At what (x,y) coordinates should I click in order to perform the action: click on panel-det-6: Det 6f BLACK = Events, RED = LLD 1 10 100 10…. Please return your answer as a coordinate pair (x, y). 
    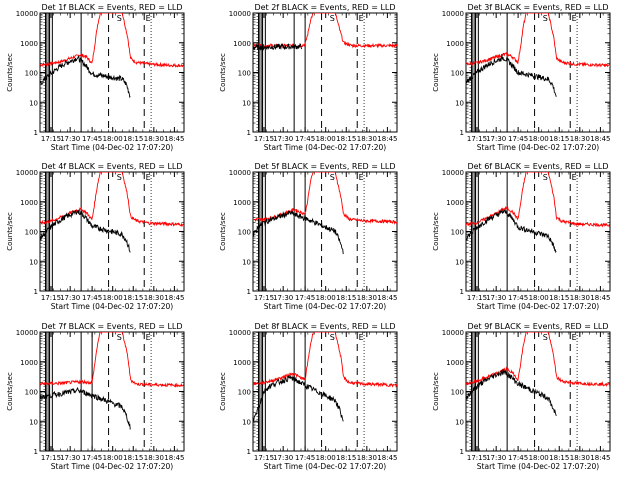
    Looking at the image, I should click on (521, 236).